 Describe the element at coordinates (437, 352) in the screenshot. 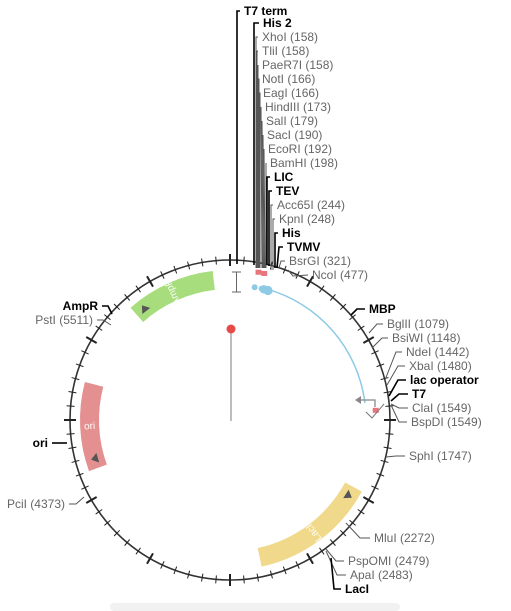

I see `label-ndei-1442: NdeI (1442)` at that location.